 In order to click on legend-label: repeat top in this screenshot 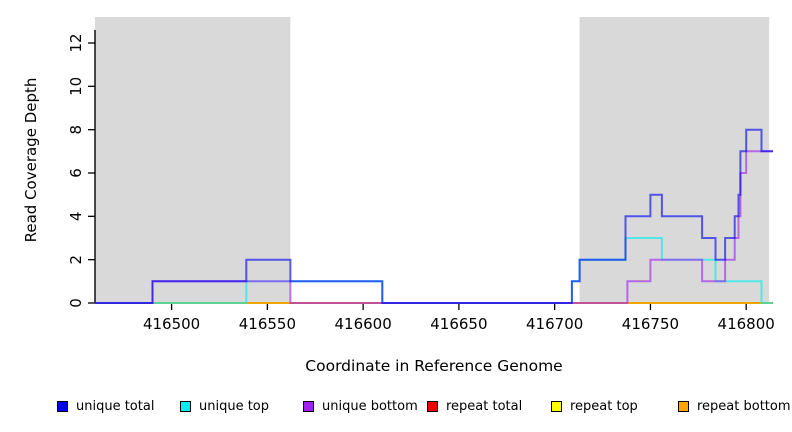, I will do `click(604, 406)`.